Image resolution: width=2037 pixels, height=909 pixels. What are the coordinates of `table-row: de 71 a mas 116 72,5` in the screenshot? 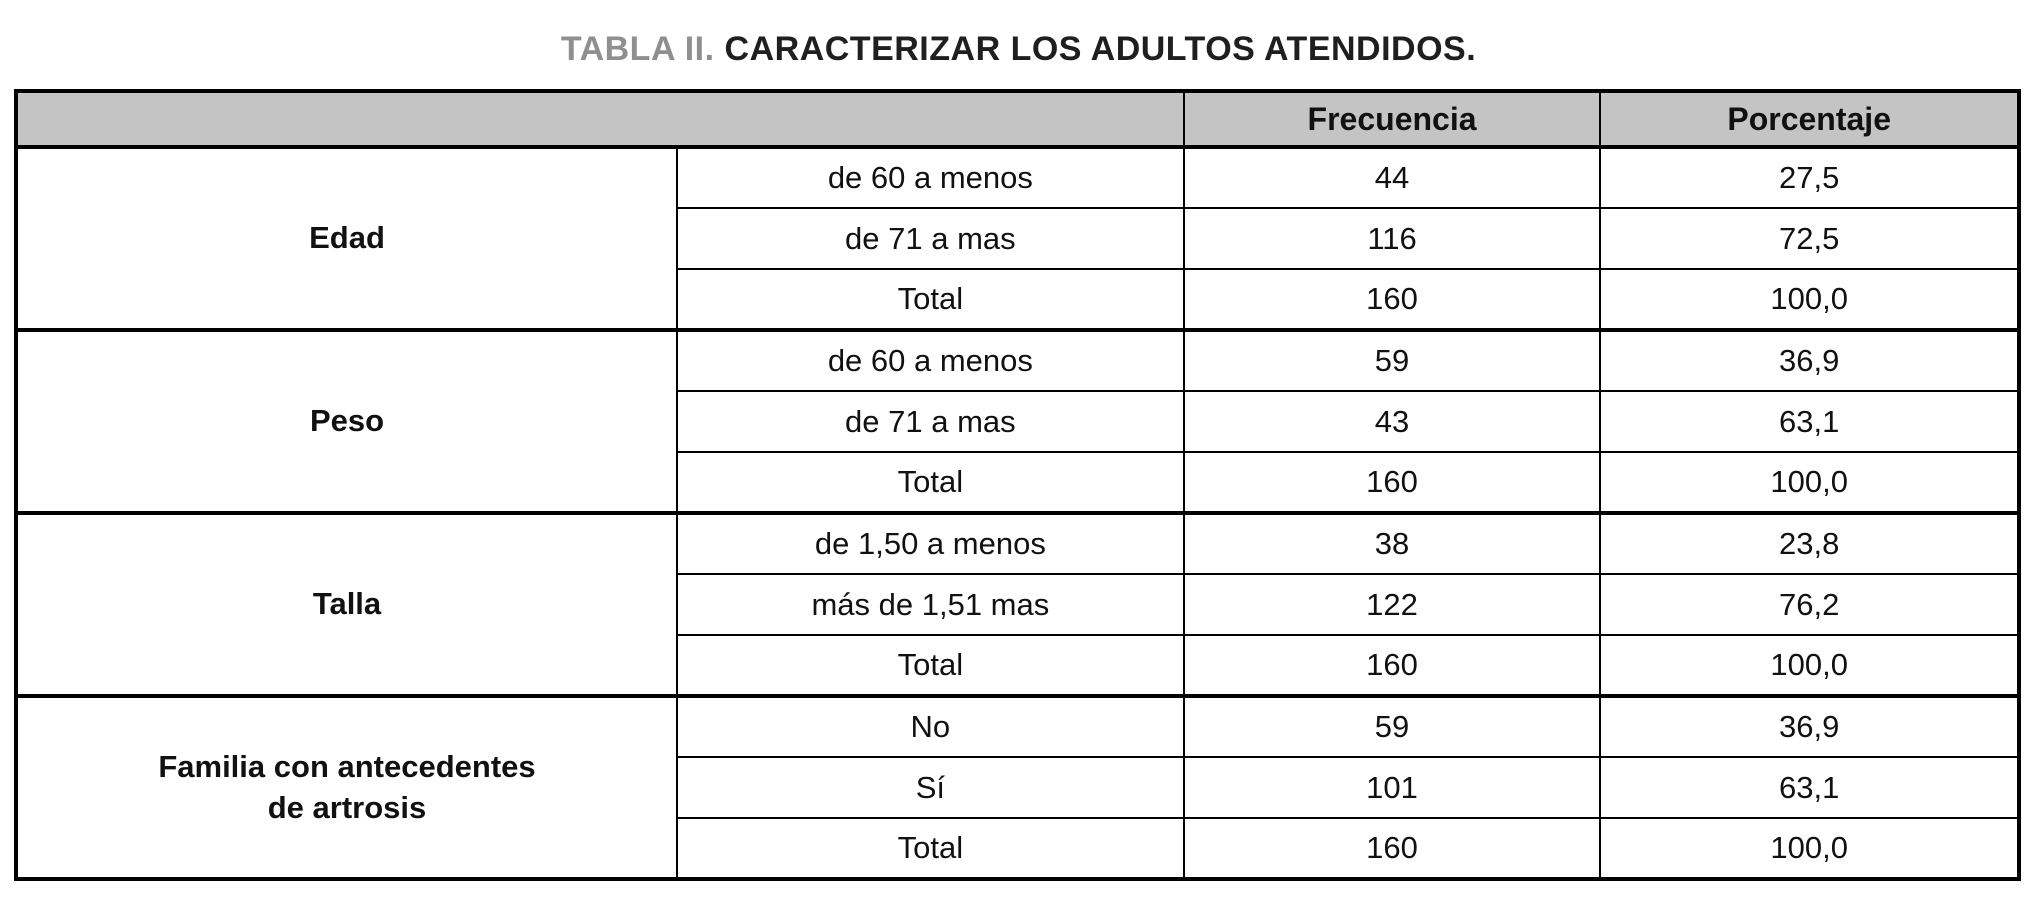 It's located at (1018, 238).